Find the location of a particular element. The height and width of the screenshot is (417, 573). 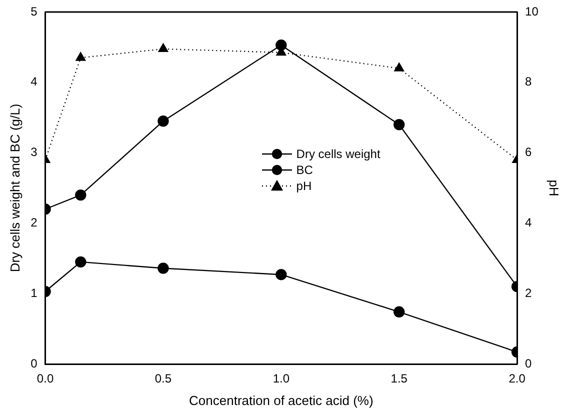

legend-label: BC is located at coordinates (304, 169).